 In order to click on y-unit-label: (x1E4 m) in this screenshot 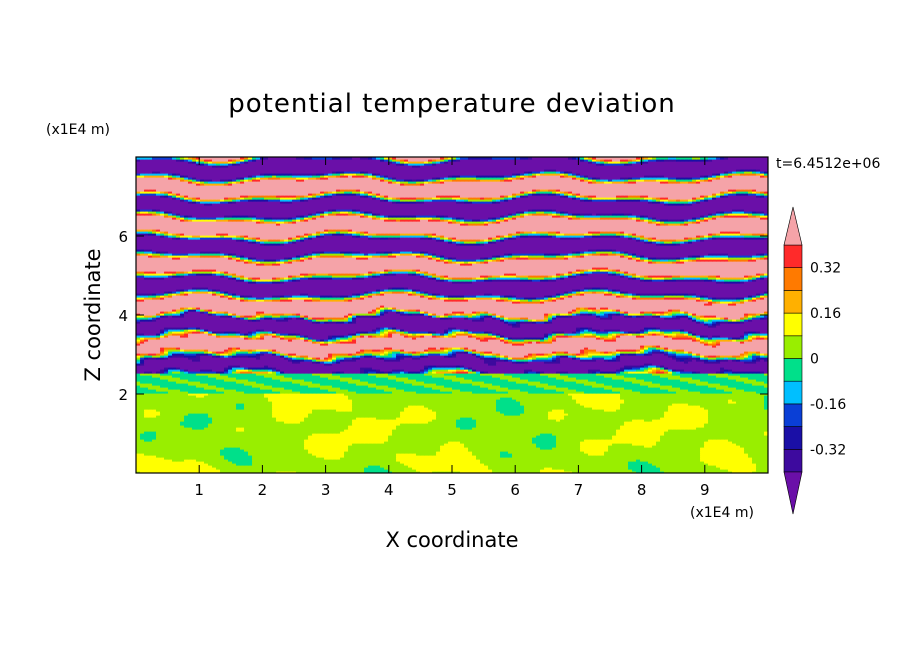, I will do `click(78, 130)`.